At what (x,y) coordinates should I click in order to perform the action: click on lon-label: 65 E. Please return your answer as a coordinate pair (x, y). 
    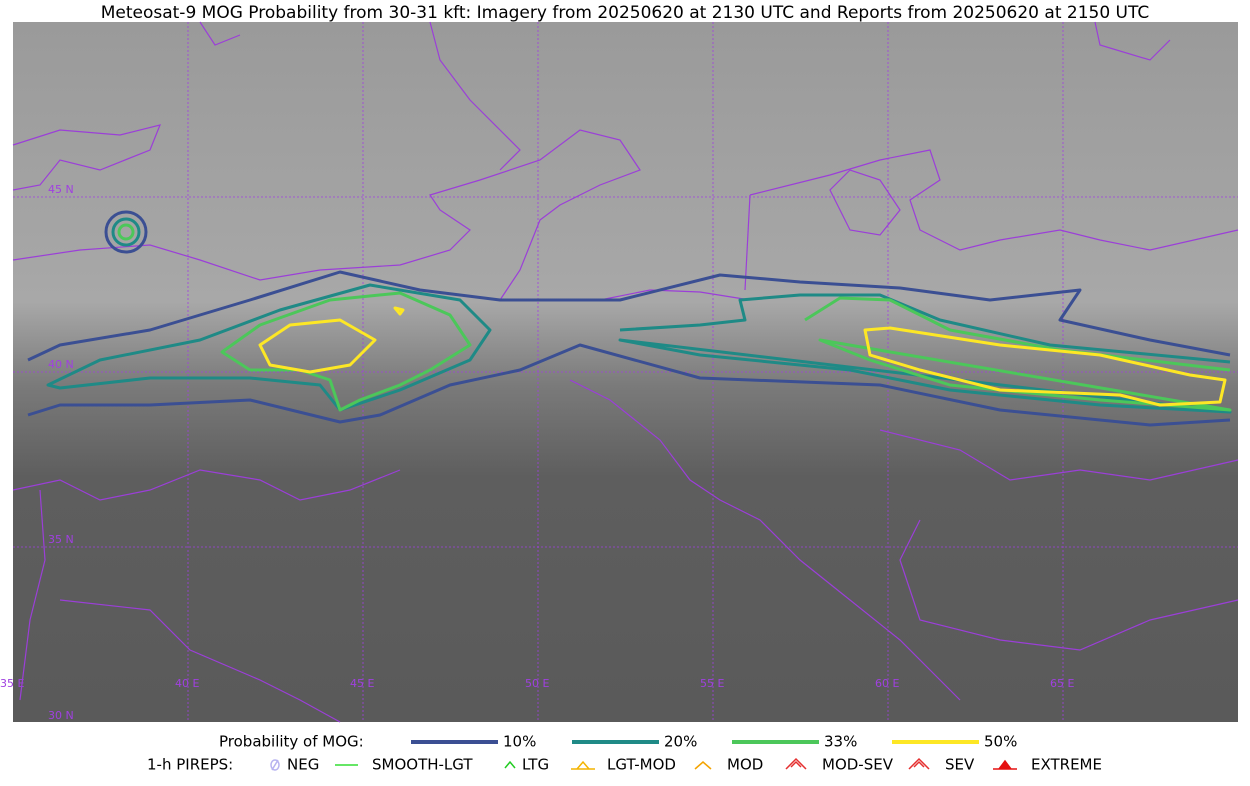
    Looking at the image, I should click on (1062, 683).